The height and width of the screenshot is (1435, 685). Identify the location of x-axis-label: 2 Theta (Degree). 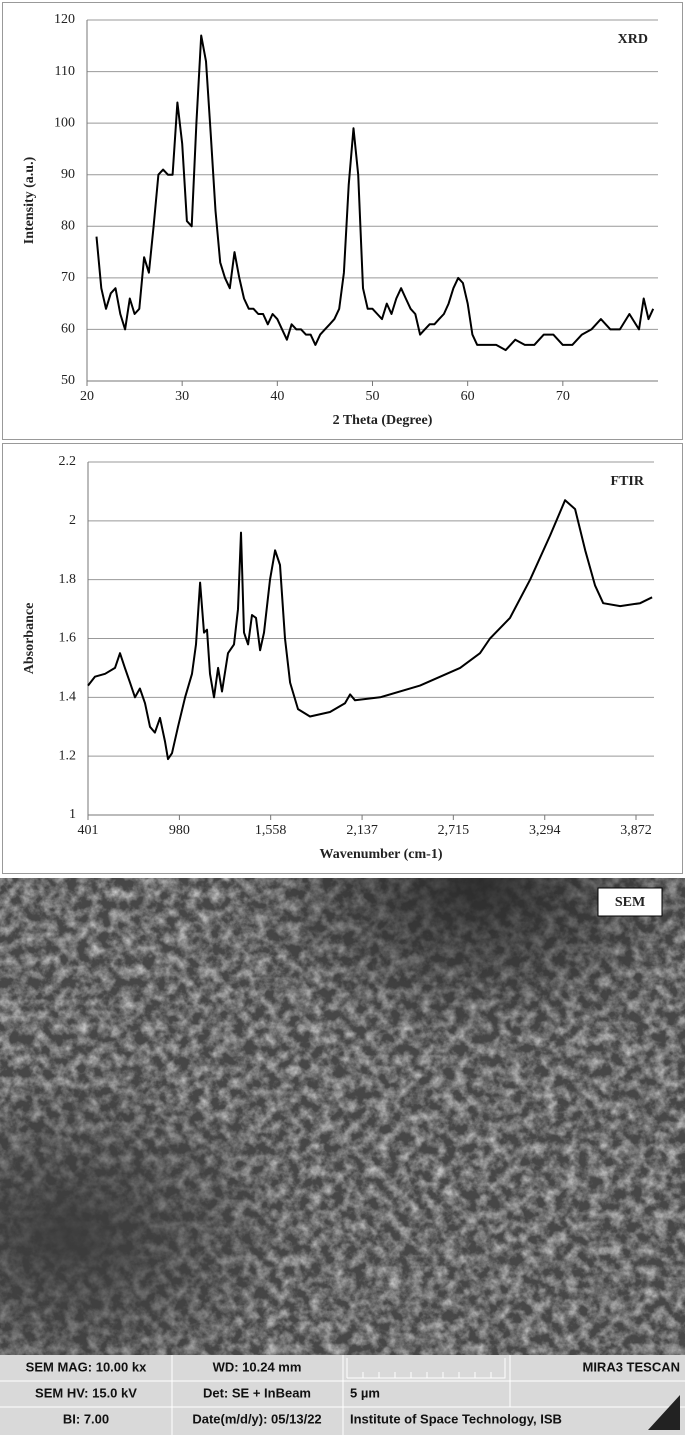
(383, 420).